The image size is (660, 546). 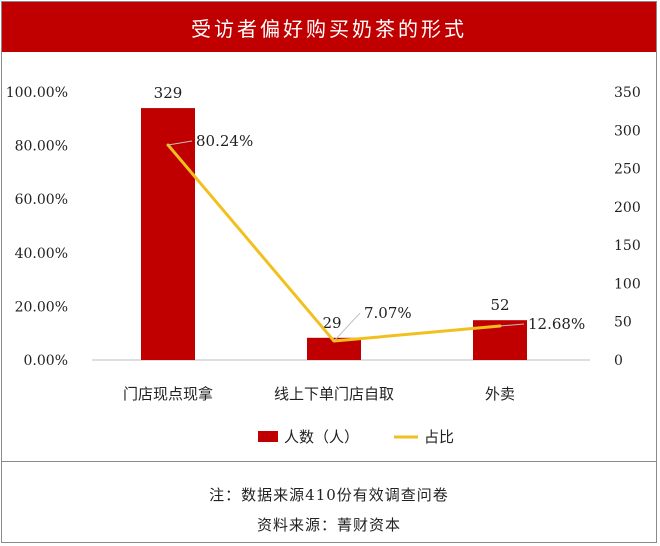 What do you see at coordinates (627, 131) in the screenshot?
I see `y-right-tick-label: 300` at bounding box center [627, 131].